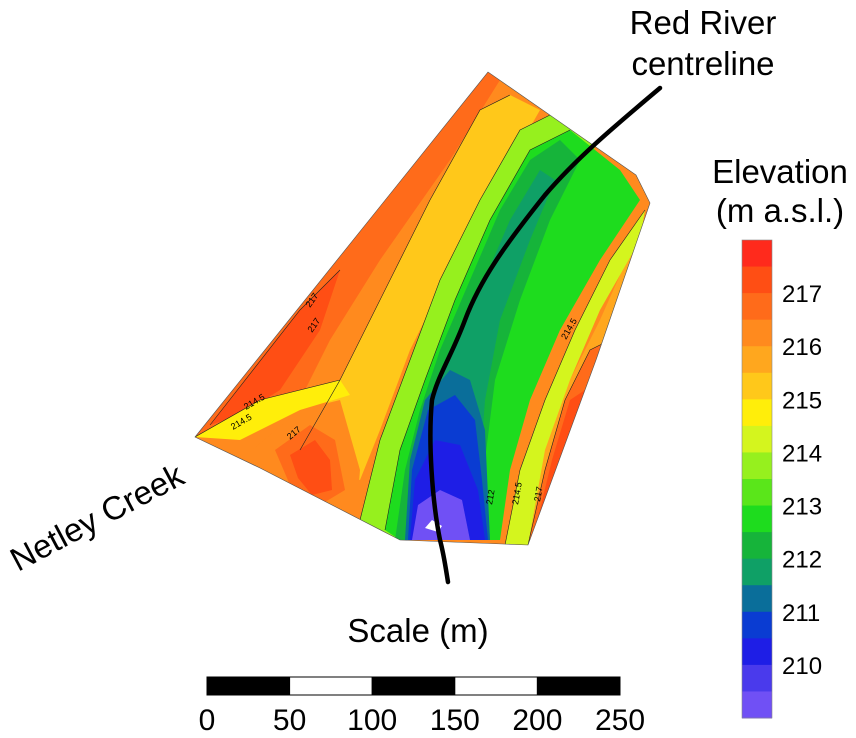 The image size is (856, 738). Describe the element at coordinates (802, 507) in the screenshot. I see `legend-tick-label: 213` at that location.